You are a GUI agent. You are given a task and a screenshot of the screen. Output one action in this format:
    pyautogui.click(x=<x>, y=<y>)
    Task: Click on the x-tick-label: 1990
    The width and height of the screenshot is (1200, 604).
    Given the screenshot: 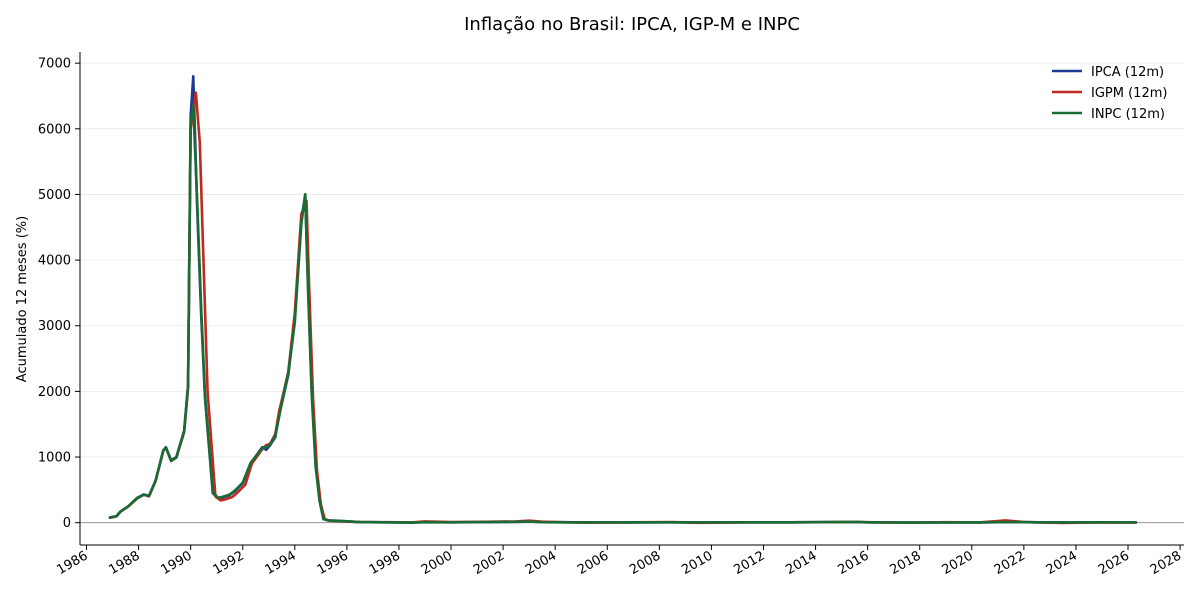 What is the action you would take?
    pyautogui.click(x=177, y=563)
    